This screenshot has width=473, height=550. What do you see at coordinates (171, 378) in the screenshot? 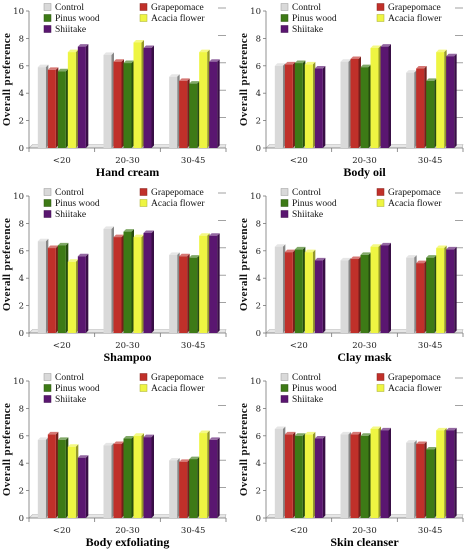
I see `legend-item-grapepomace: Grapepomace` at bounding box center [171, 378].